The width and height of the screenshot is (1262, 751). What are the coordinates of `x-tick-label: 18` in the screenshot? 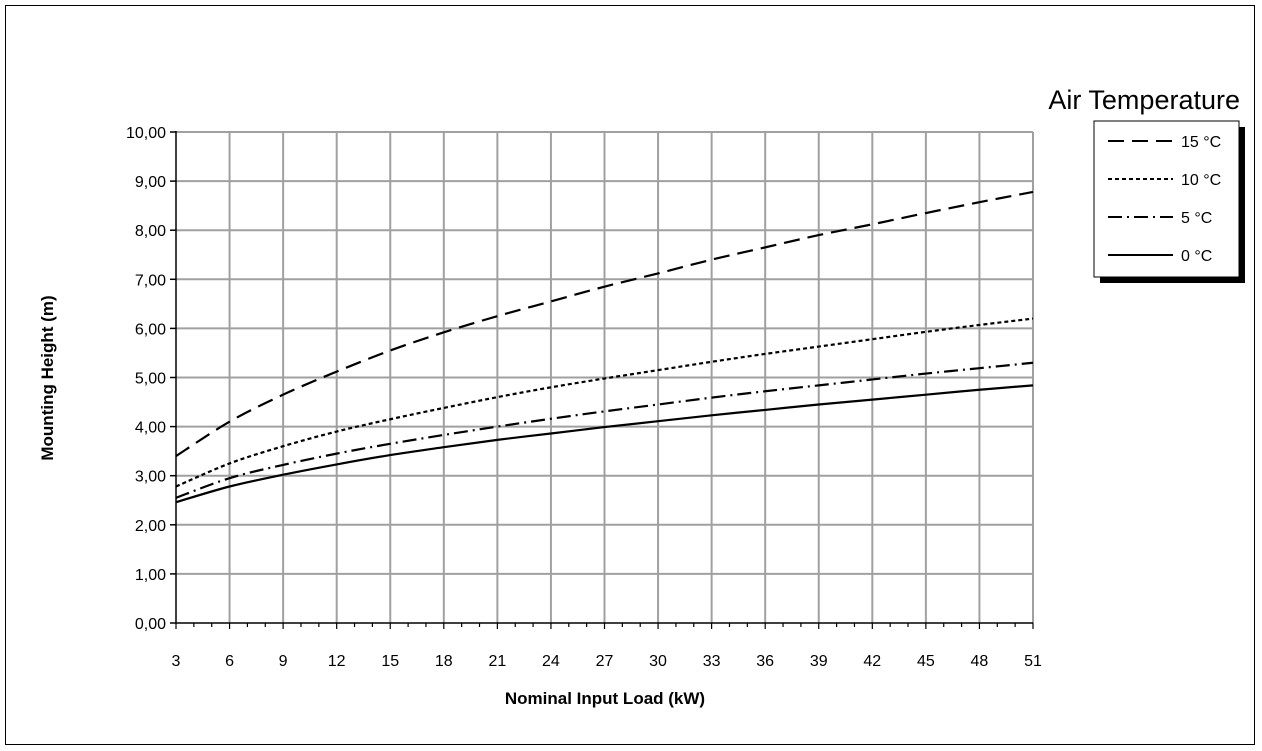 It's located at (444, 661).